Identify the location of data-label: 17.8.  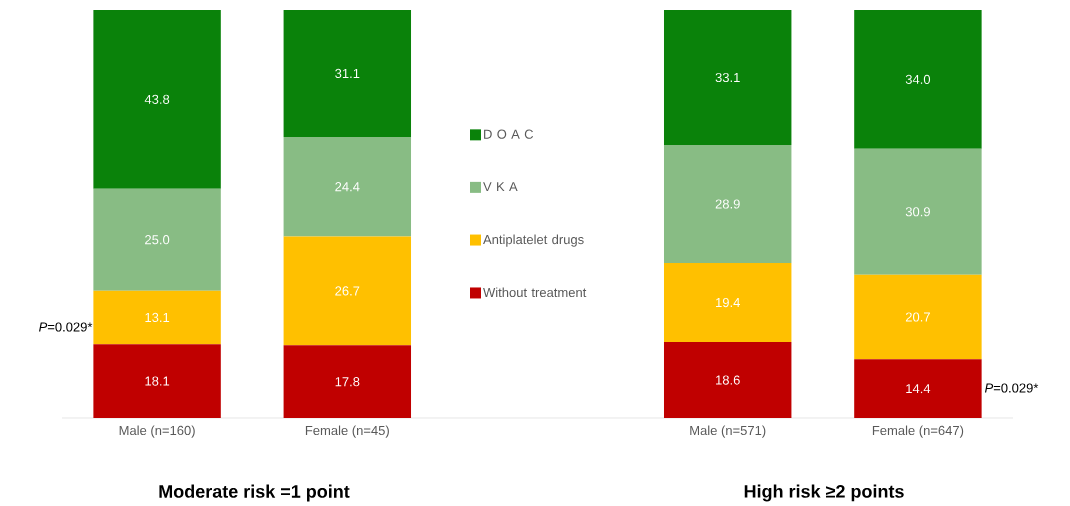
(347, 382).